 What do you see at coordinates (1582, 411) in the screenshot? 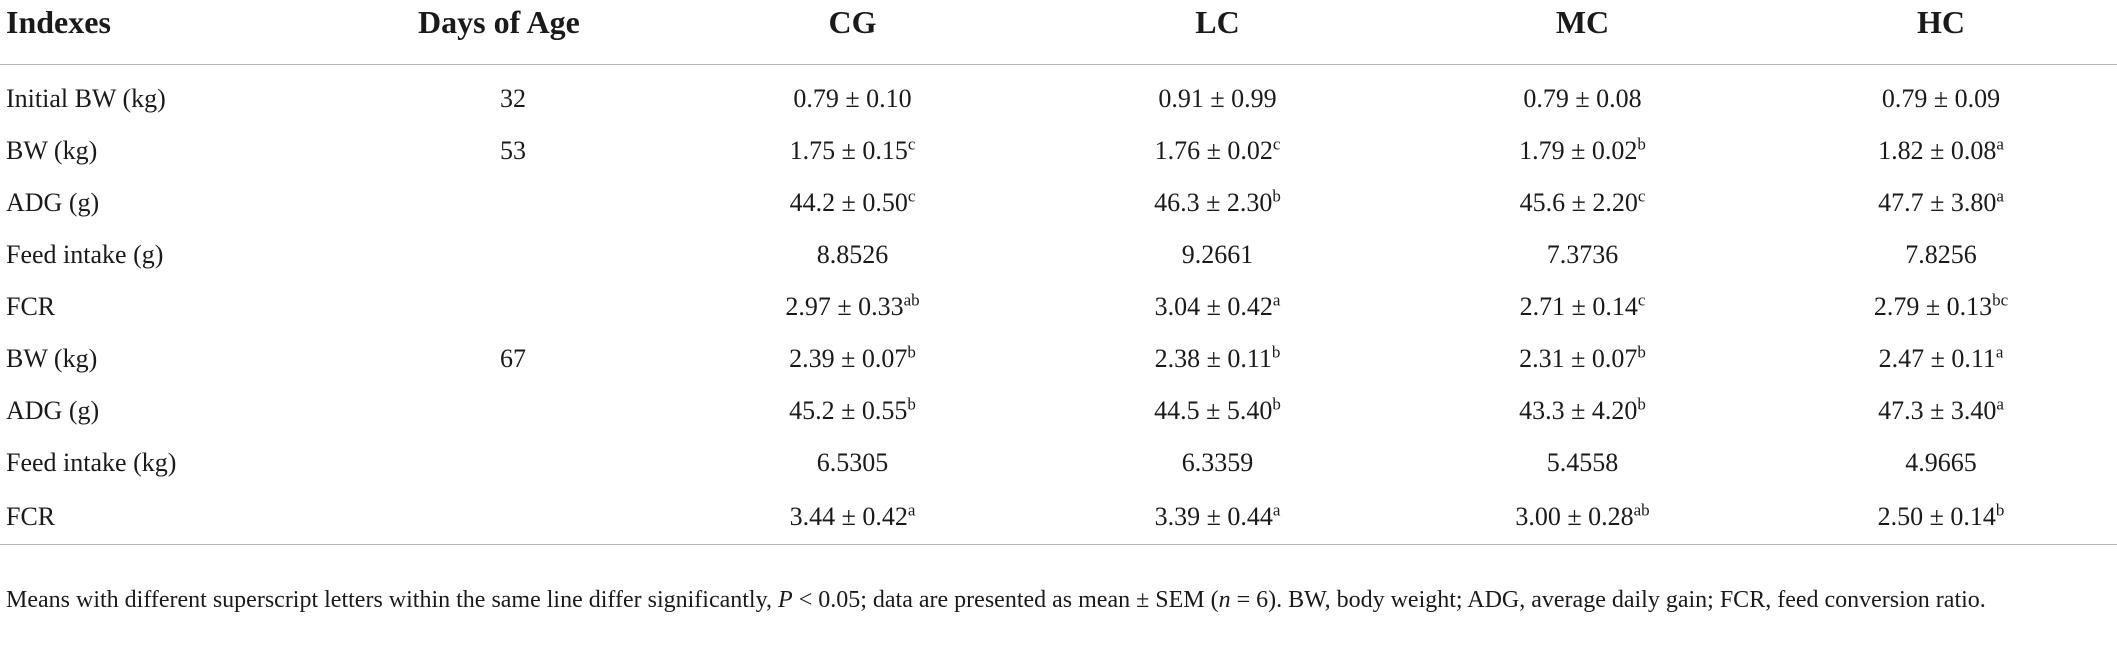
I see `cell-mc: 43.3 ± 4.20b` at bounding box center [1582, 411].